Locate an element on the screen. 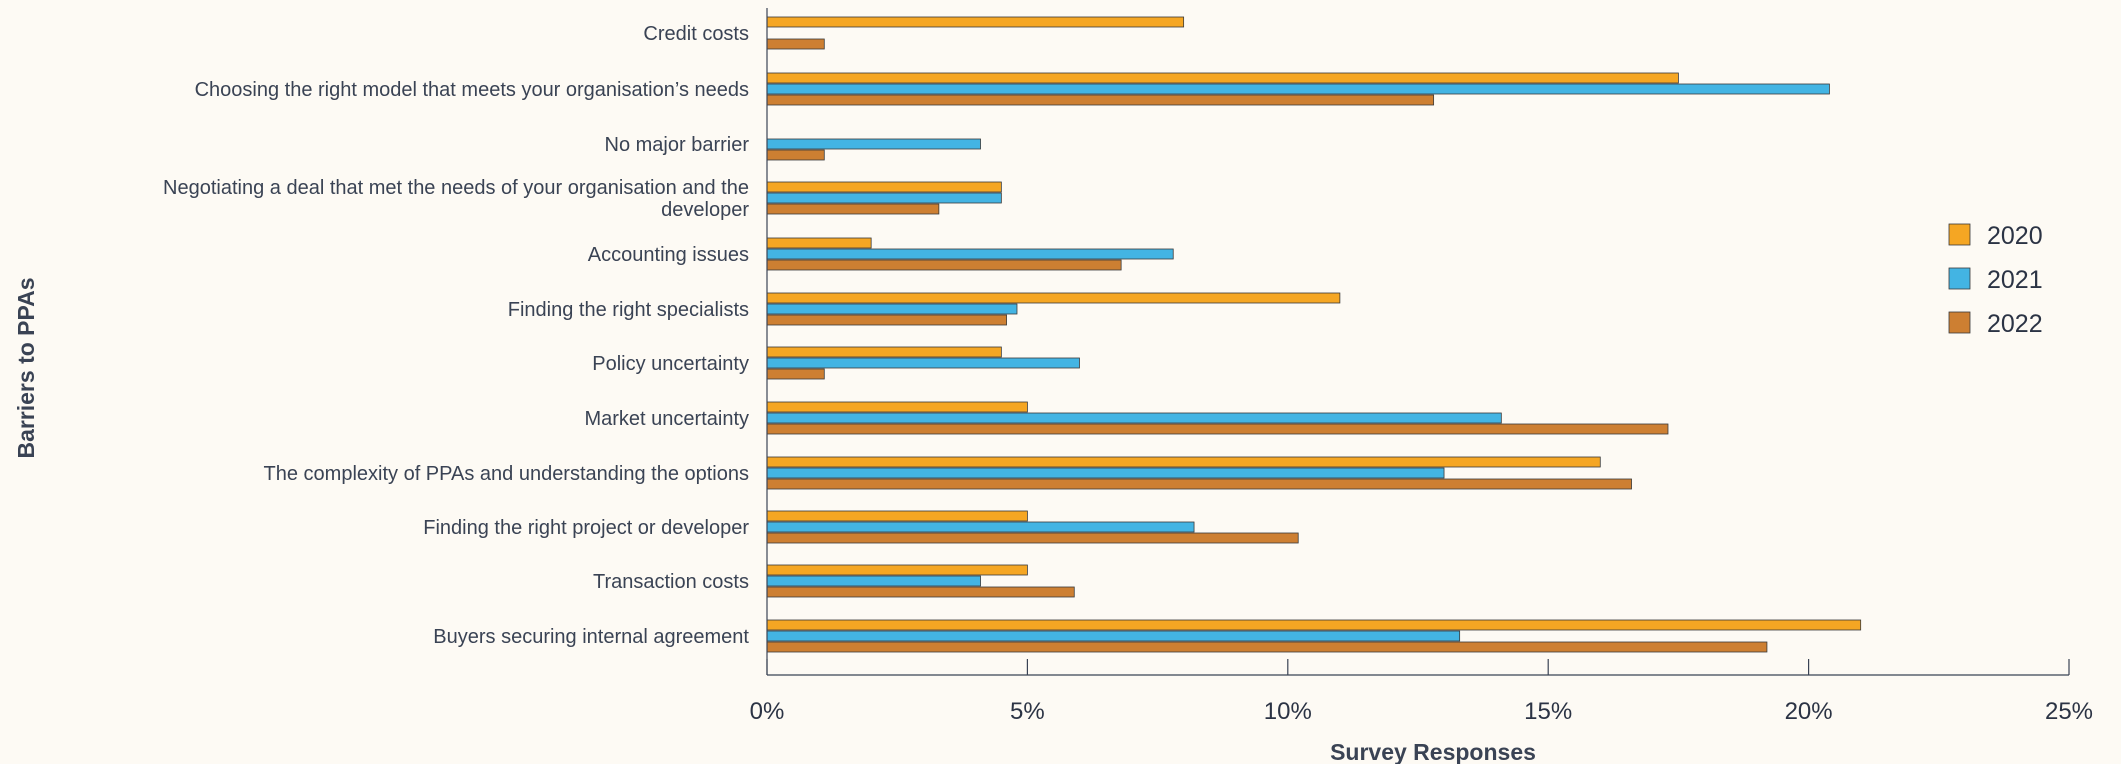  x-tick-label: 10% is located at coordinates (1288, 711).